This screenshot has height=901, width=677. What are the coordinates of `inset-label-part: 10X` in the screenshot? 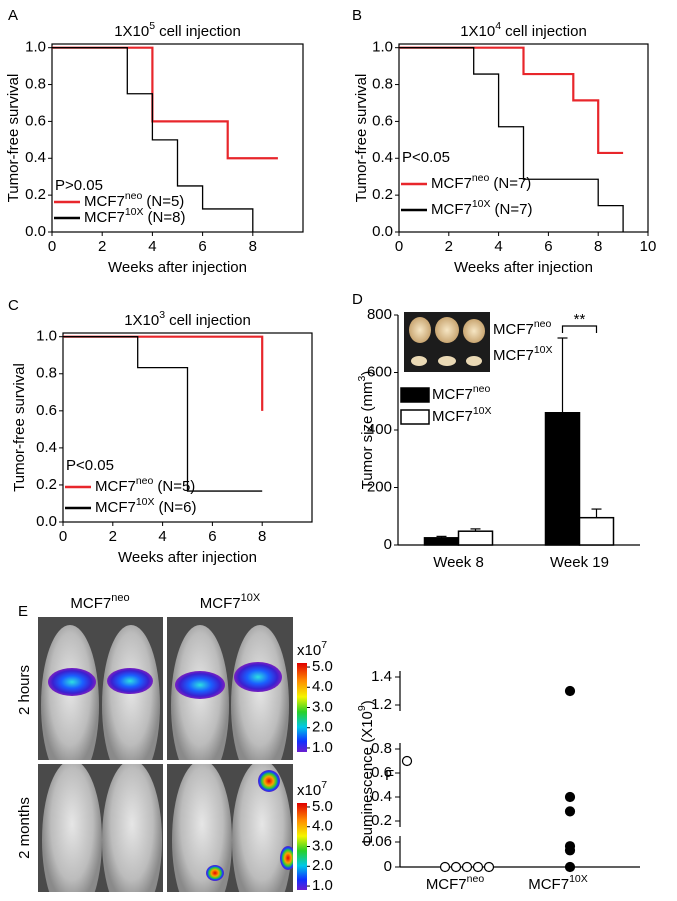 It's located at (543, 350).